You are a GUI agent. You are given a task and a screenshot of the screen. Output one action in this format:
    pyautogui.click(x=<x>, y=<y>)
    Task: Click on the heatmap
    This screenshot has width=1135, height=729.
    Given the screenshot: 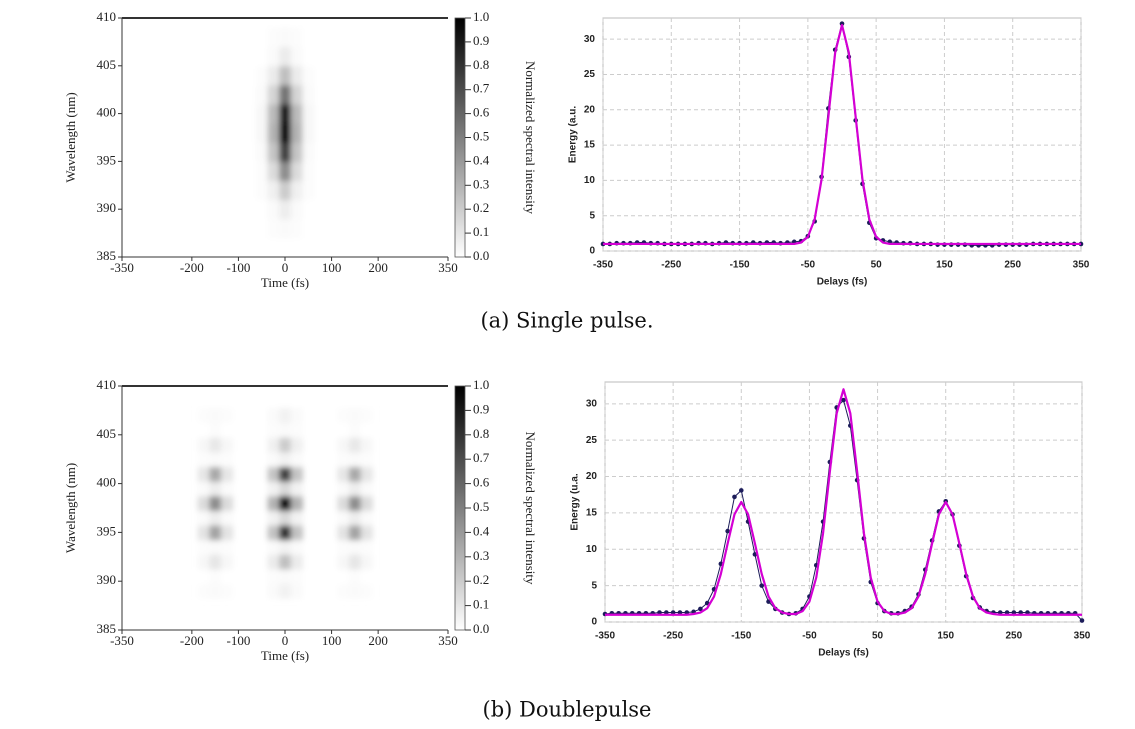 What is the action you would take?
    pyautogui.click(x=285, y=503)
    